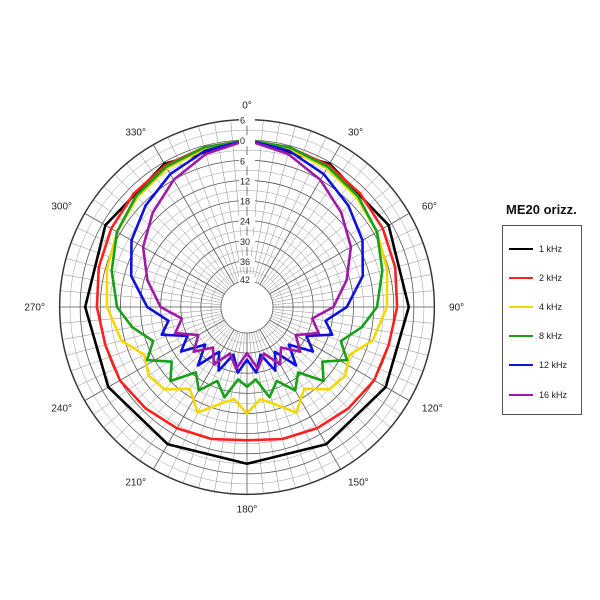 The image size is (600, 600). Describe the element at coordinates (456, 308) in the screenshot. I see `angle-label: 90°` at that location.